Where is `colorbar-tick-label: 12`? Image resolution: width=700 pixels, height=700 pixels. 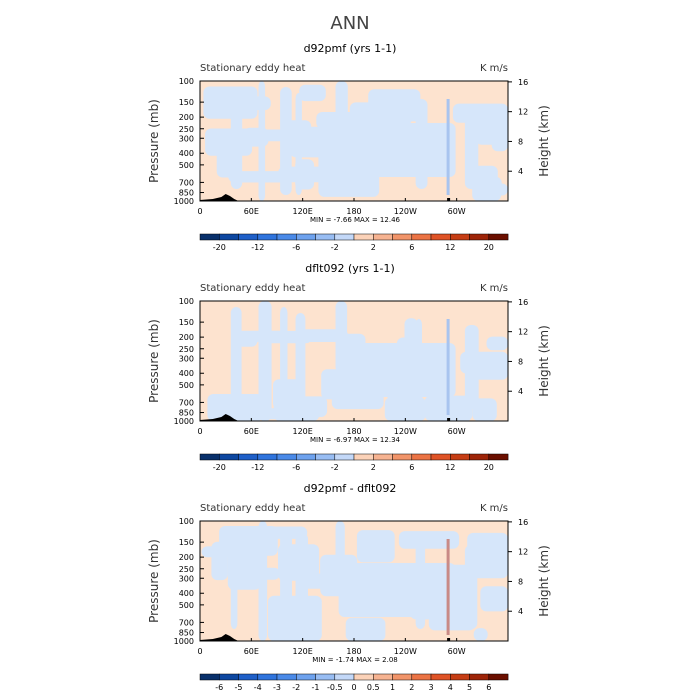
colorbar-tick-label: 12 is located at coordinates (450, 247).